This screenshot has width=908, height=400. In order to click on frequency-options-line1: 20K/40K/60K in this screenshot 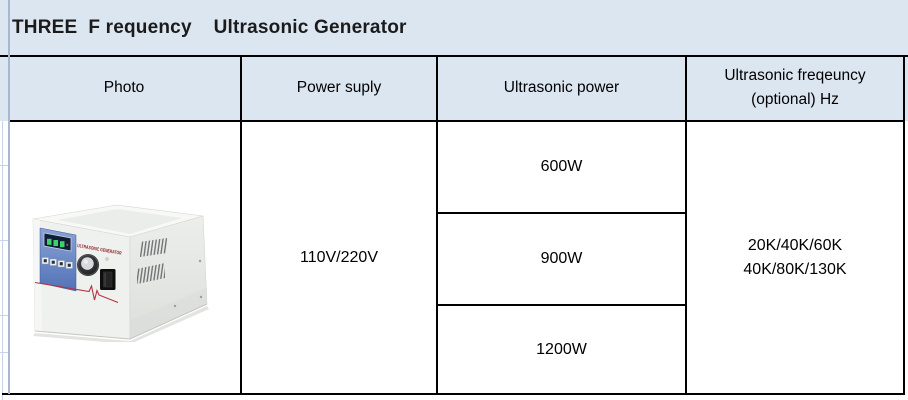, I will do `click(795, 245)`.